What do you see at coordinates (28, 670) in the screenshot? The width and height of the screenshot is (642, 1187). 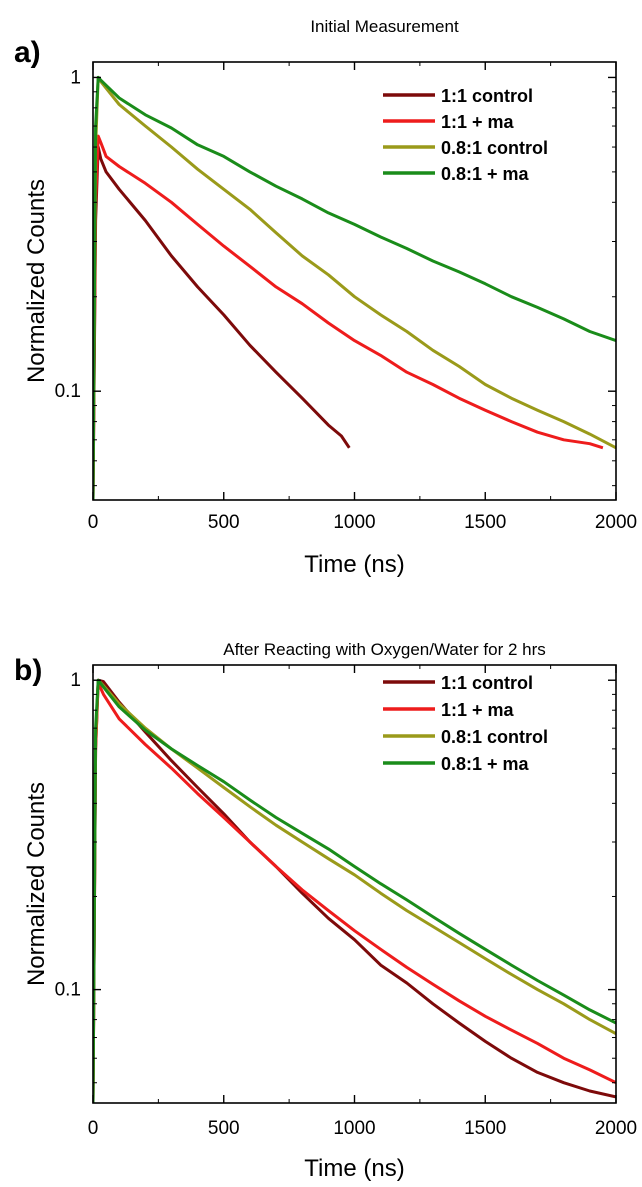 I see `panel-label: b)` at bounding box center [28, 670].